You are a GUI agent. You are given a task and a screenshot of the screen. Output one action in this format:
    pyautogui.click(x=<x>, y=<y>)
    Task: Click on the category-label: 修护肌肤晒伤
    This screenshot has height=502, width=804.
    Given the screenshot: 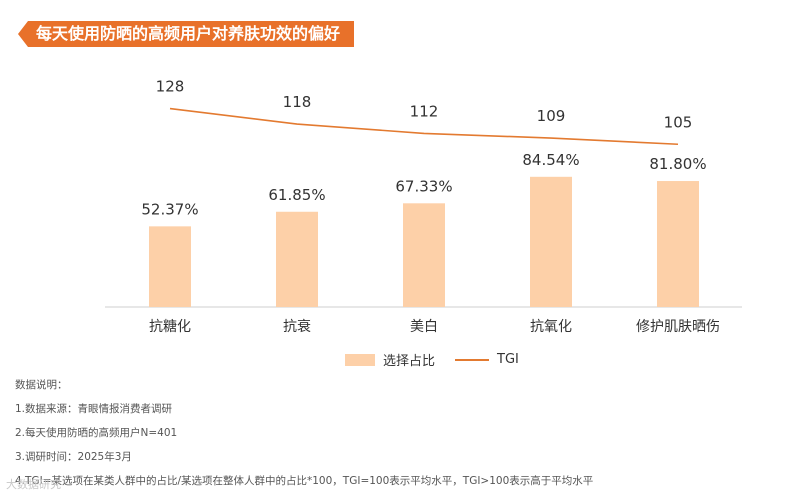 What is the action you would take?
    pyautogui.click(x=678, y=327)
    